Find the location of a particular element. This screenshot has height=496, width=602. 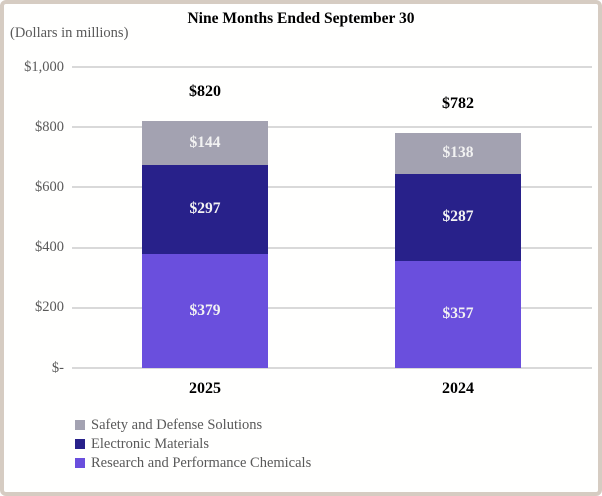

chart-title: Nine Months Ended September 30 is located at coordinates (301, 18).